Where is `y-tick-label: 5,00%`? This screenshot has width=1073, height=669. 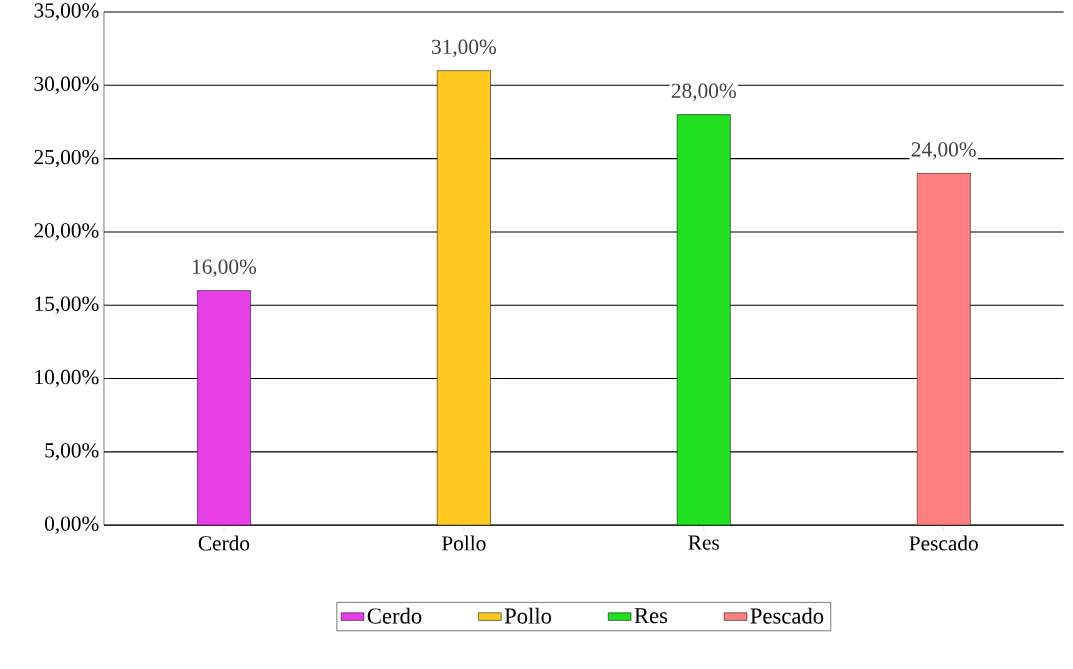 y-tick-label: 5,00% is located at coordinates (72, 452).